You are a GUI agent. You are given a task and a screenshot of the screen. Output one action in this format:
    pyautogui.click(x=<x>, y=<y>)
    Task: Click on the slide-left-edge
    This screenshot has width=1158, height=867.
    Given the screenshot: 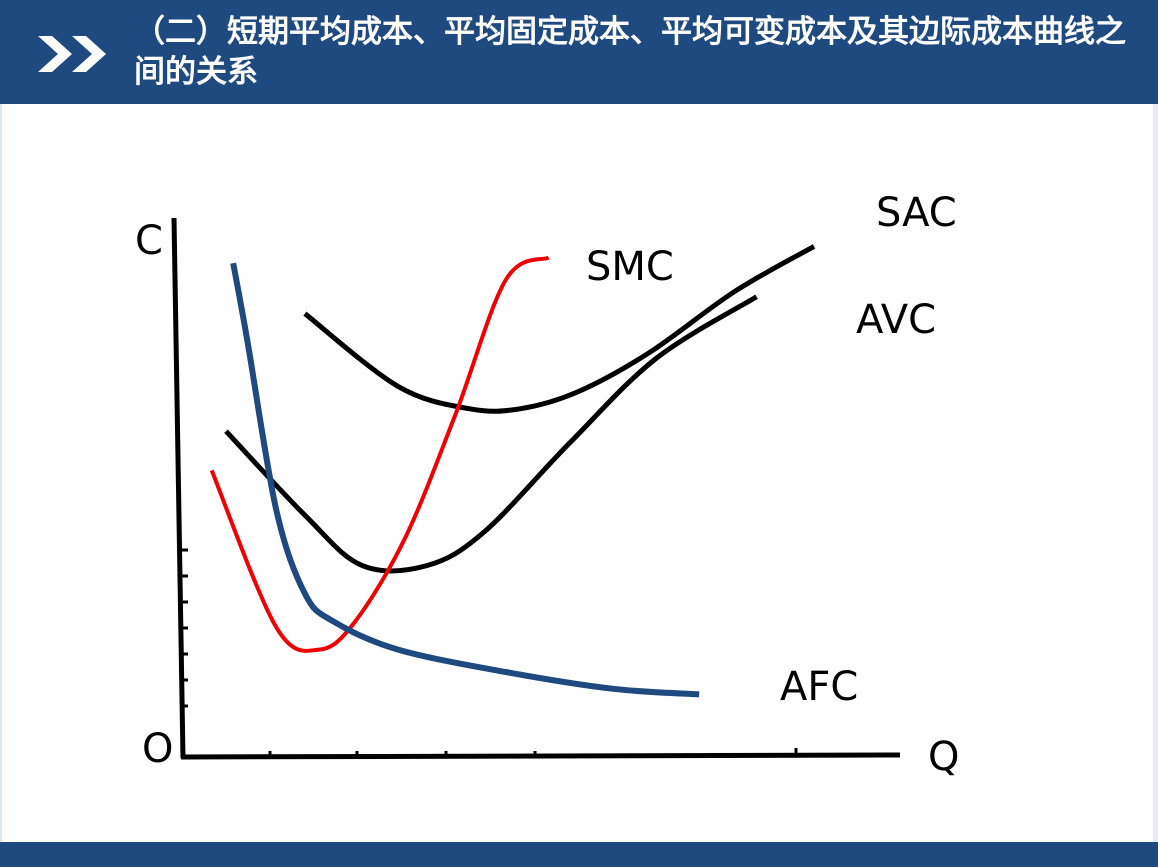 What is the action you would take?
    pyautogui.click(x=1, y=473)
    